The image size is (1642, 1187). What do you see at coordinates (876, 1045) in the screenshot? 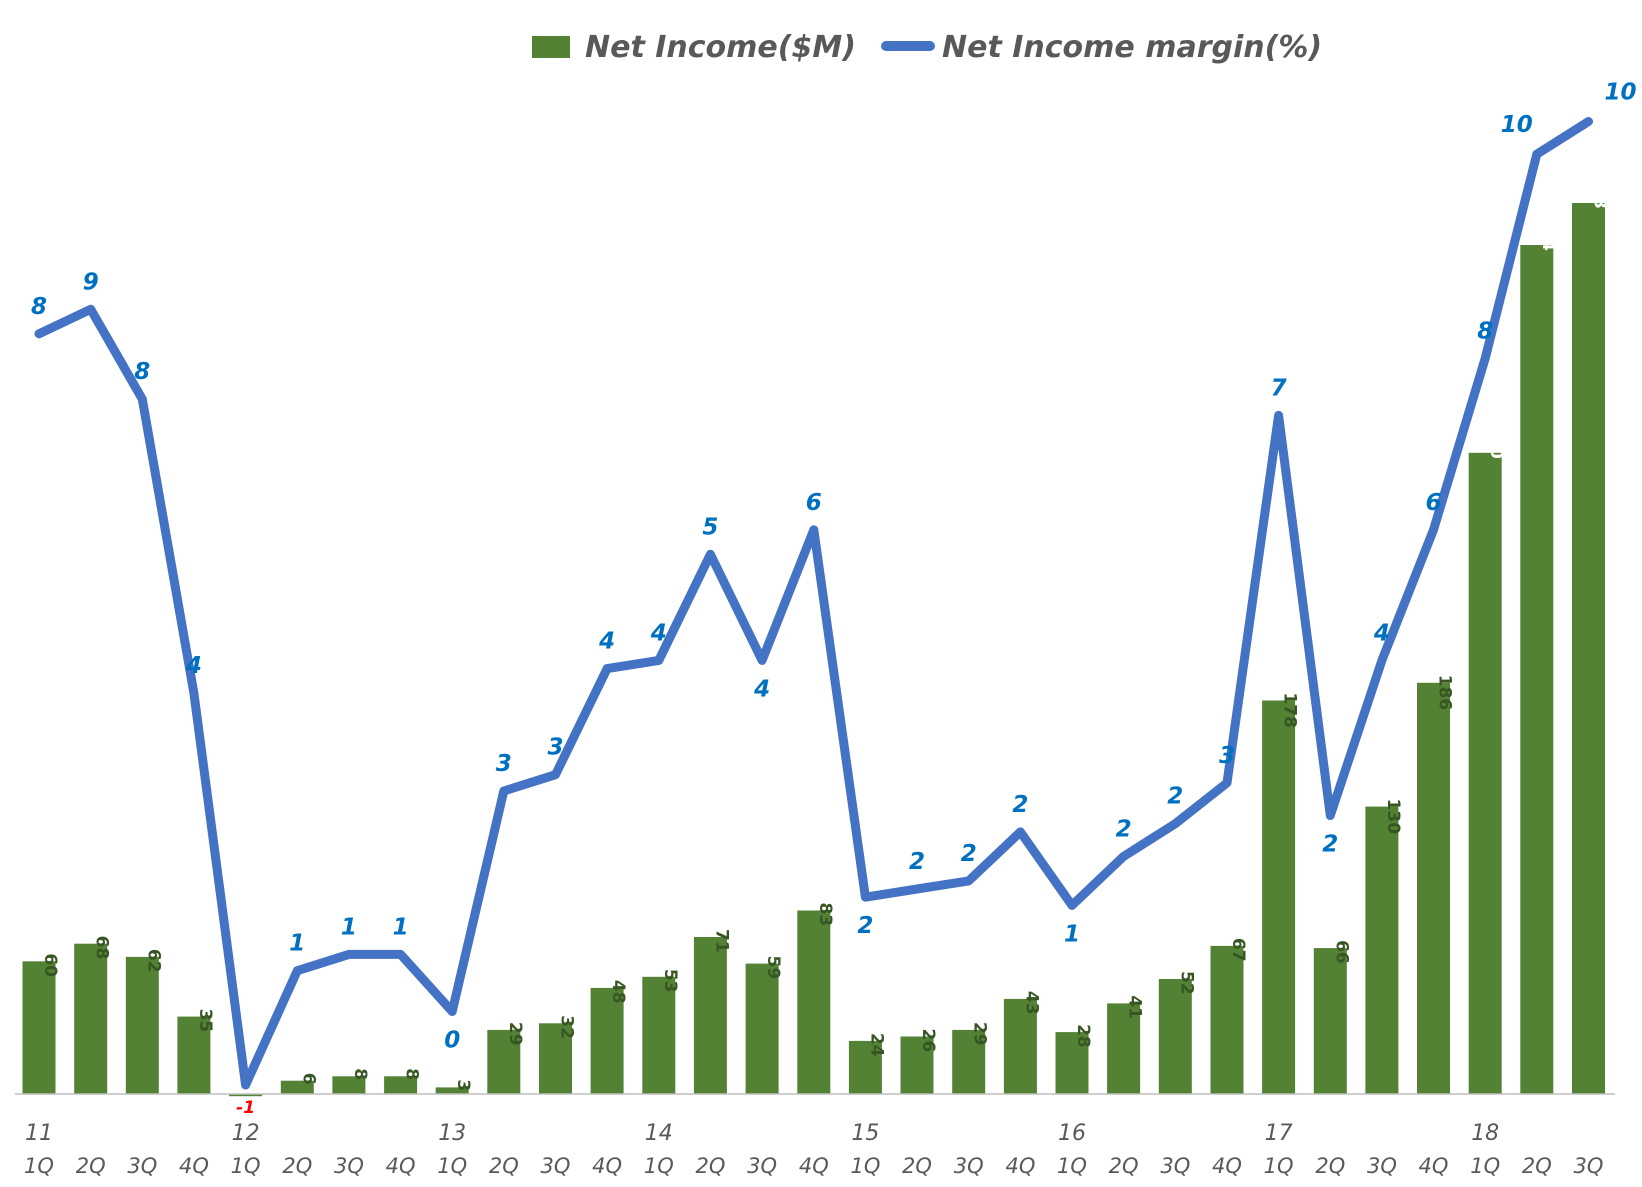
I see `bar-value-label: 24` at bounding box center [876, 1045].